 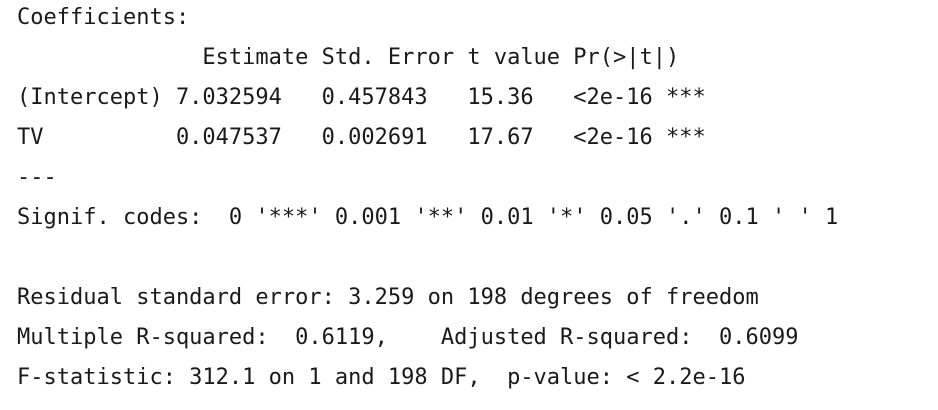 What do you see at coordinates (477, 258) in the screenshot?
I see `blank-line` at bounding box center [477, 258].